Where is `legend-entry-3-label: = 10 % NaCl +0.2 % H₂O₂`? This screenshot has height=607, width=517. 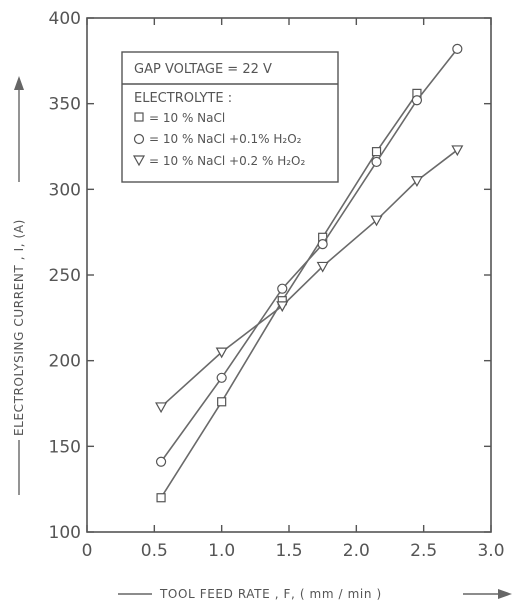 legend-entry-3-label: = 10 % NaCl +0.2 % H₂O₂ is located at coordinates (227, 161).